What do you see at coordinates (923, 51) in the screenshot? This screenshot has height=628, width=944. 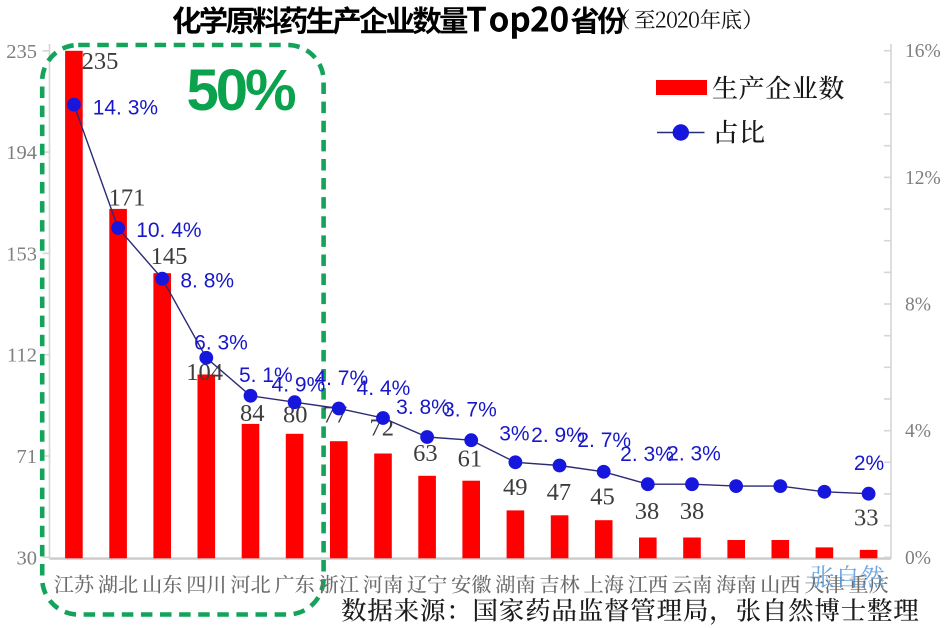 I see `svg-text: 16%` at bounding box center [923, 51].